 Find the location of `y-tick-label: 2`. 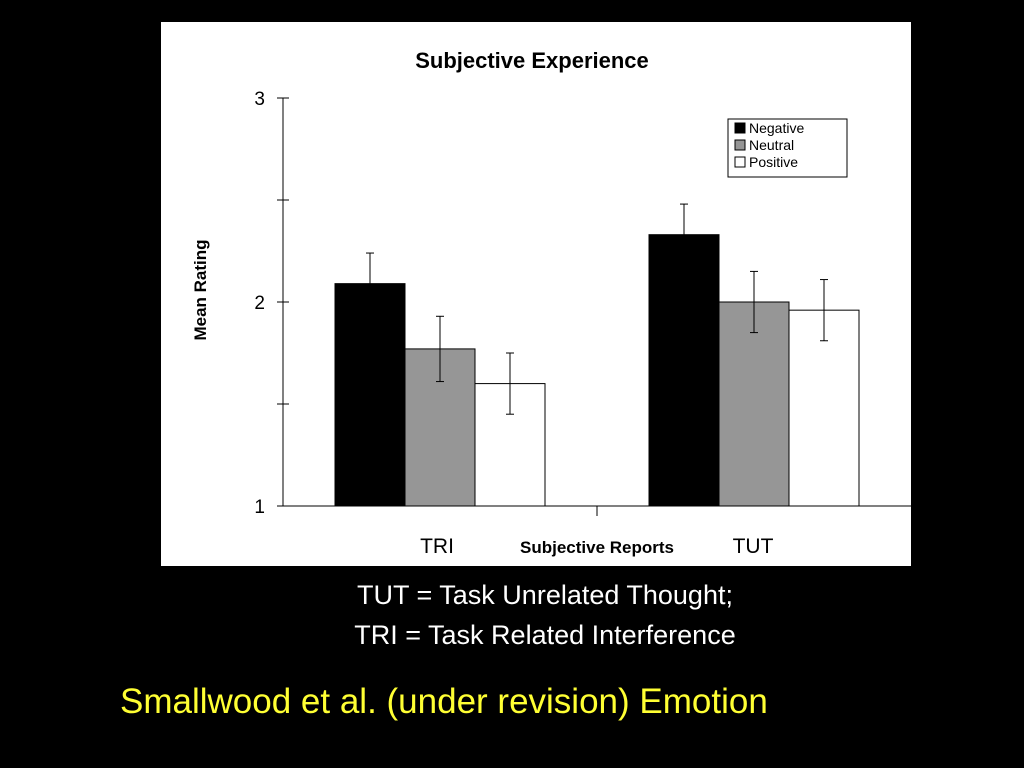

y-tick-label: 2 is located at coordinates (259, 303).